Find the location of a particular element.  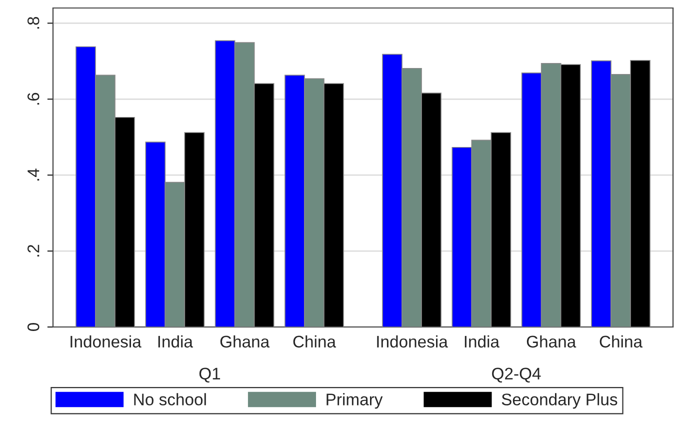

y-tick-label: .2 is located at coordinates (33, 250).